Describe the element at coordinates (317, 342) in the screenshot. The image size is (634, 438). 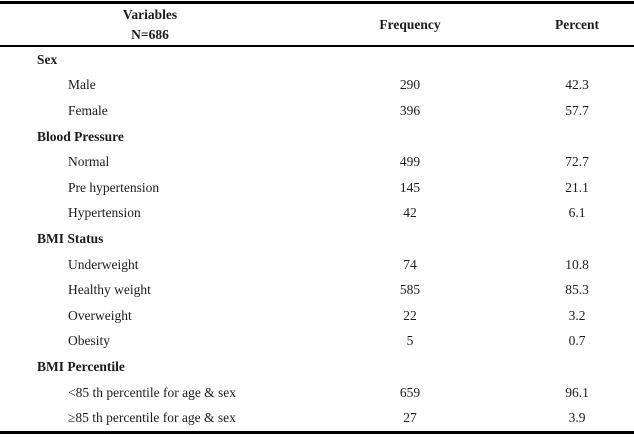
I see `table-row: Obesity 5 0.7` at that location.